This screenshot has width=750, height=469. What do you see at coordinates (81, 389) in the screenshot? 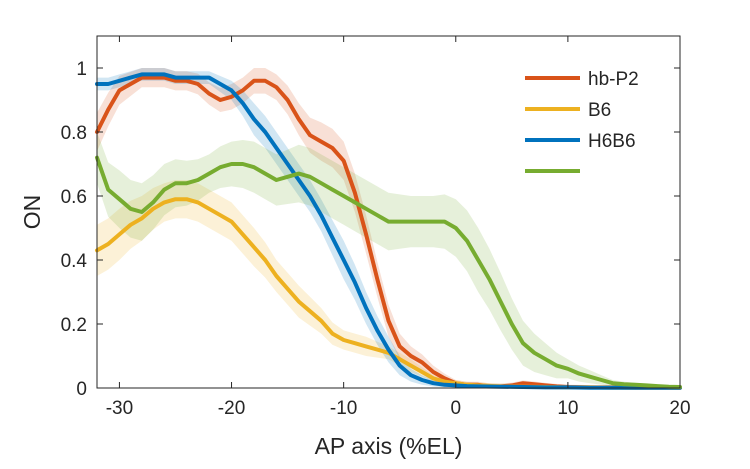
I see `y-tick-label: 0` at bounding box center [81, 389].